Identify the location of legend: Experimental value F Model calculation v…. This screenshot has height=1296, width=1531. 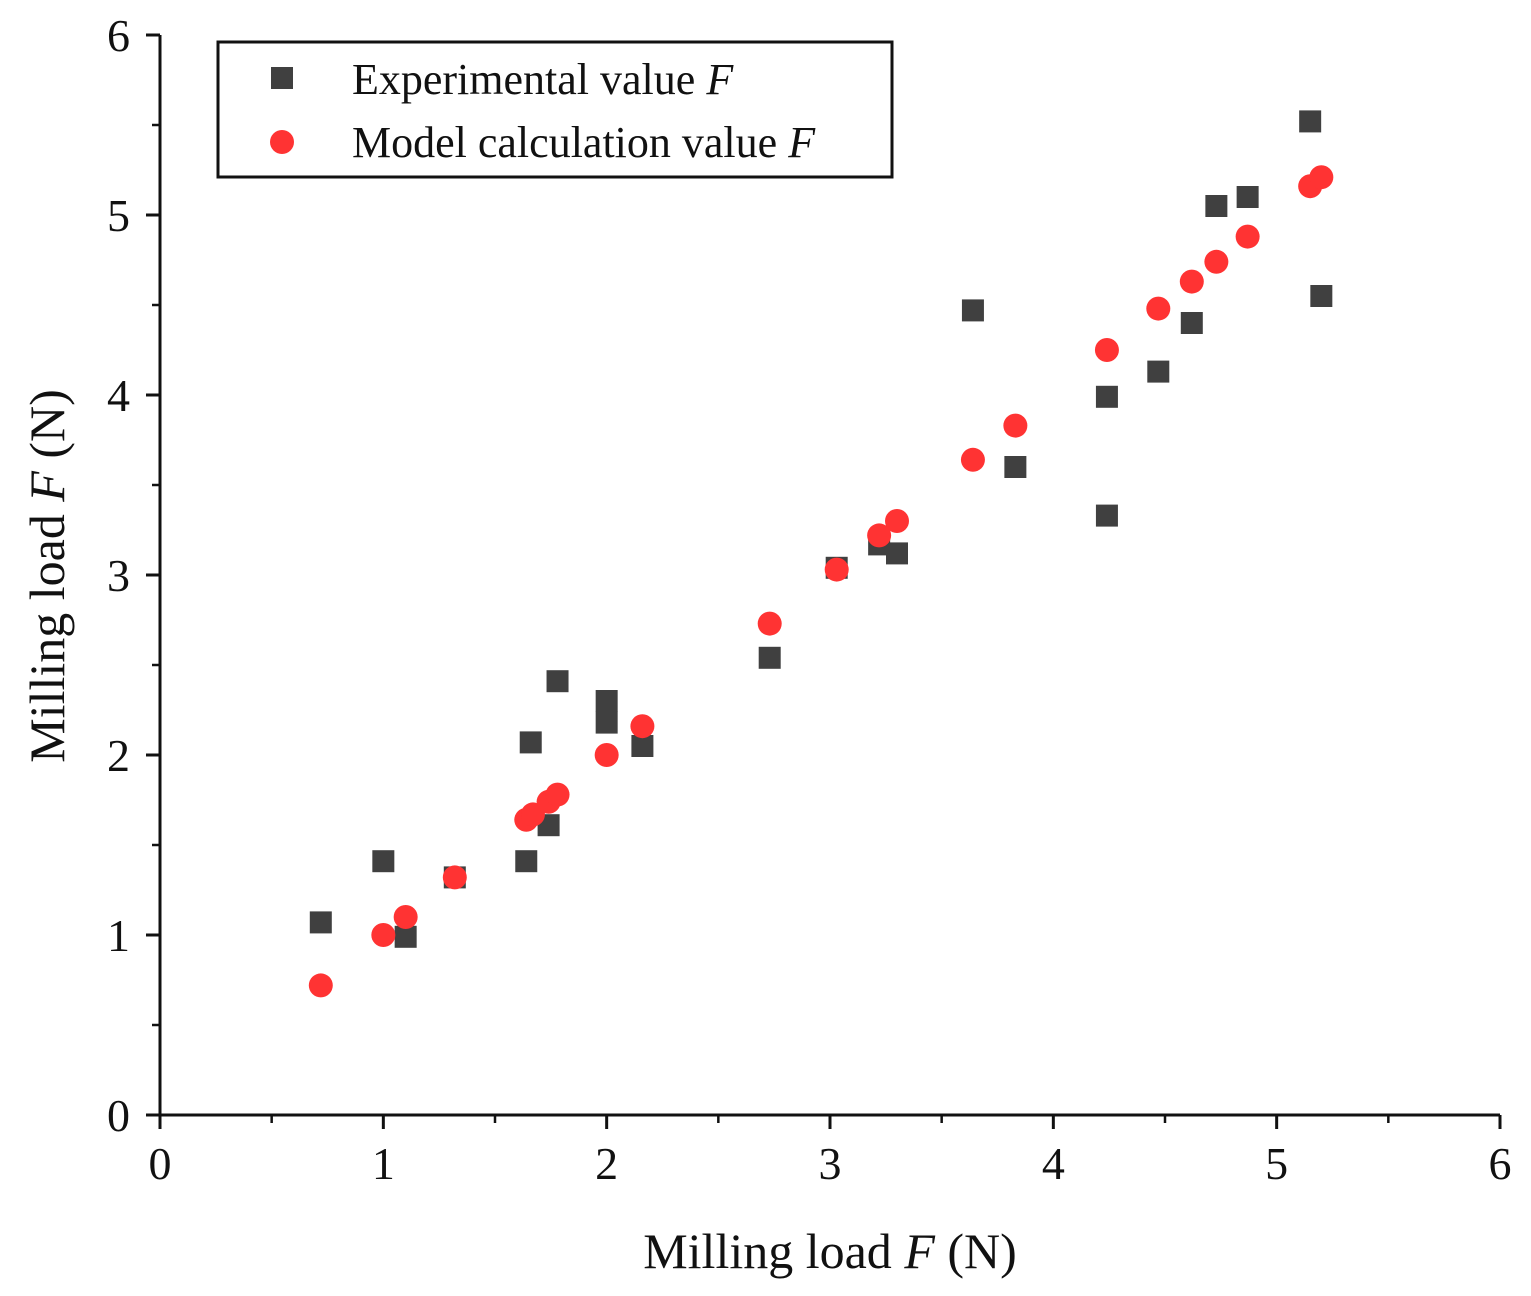
(555, 109).